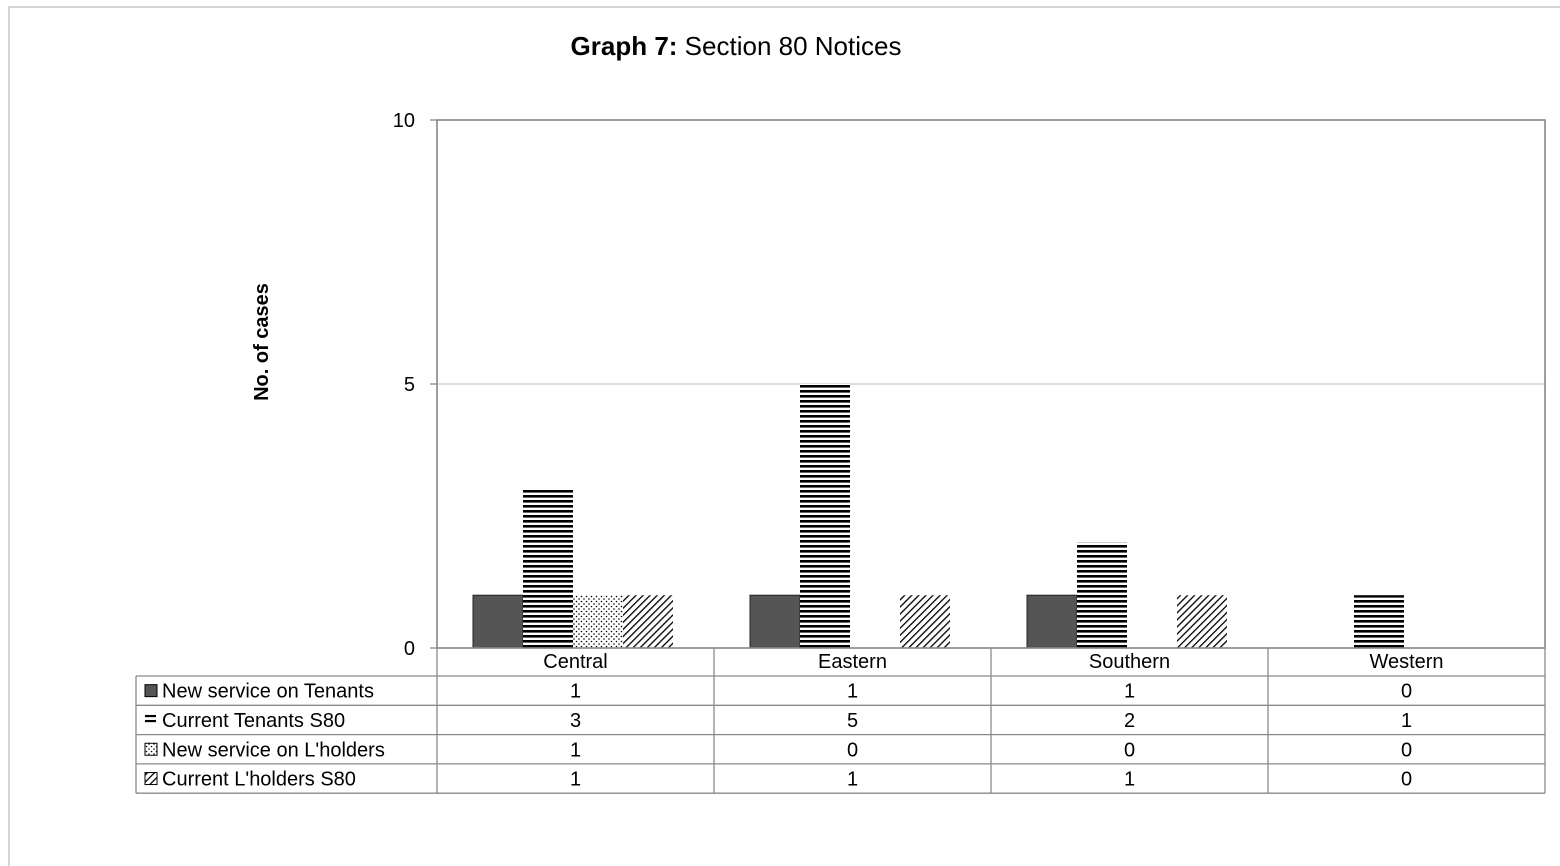 This screenshot has width=1560, height=866. What do you see at coordinates (852, 692) in the screenshot?
I see `table-cell-new-service-on-tenants-eastern: 1` at bounding box center [852, 692].